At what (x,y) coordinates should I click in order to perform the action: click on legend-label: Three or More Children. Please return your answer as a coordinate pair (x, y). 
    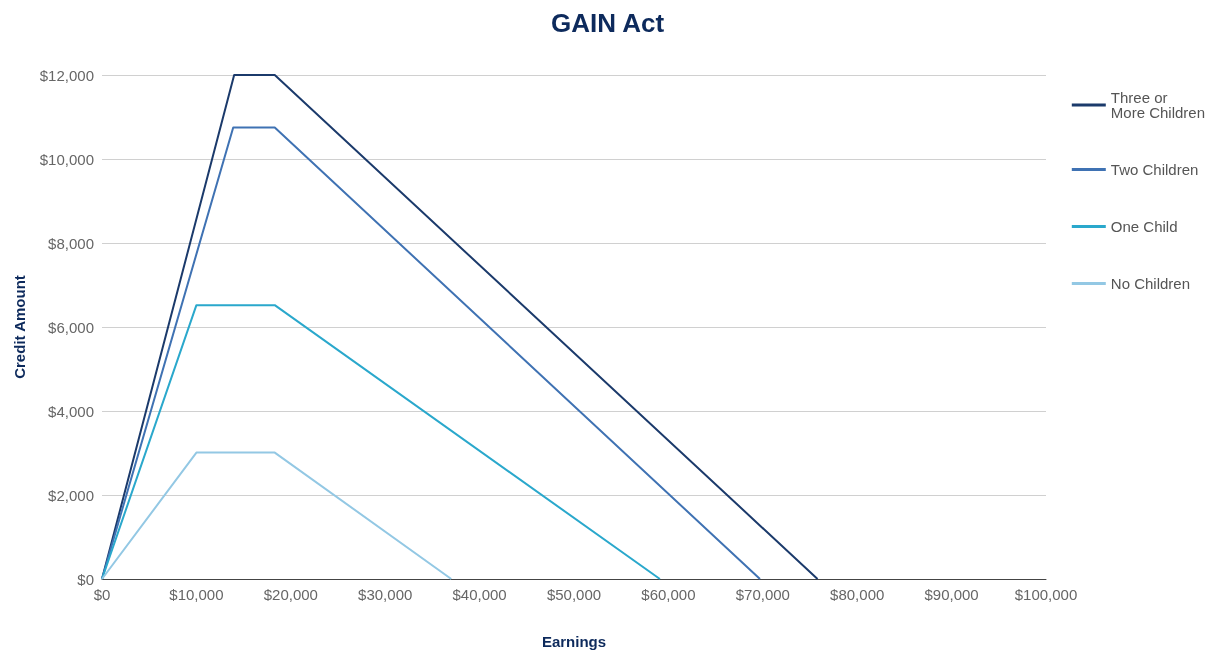
    Looking at the image, I should click on (1158, 105).